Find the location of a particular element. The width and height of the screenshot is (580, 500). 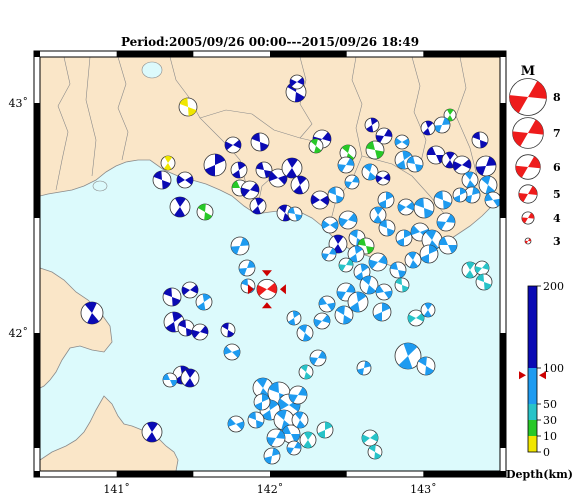

magnitude-legend-label: 4 is located at coordinates (557, 218).